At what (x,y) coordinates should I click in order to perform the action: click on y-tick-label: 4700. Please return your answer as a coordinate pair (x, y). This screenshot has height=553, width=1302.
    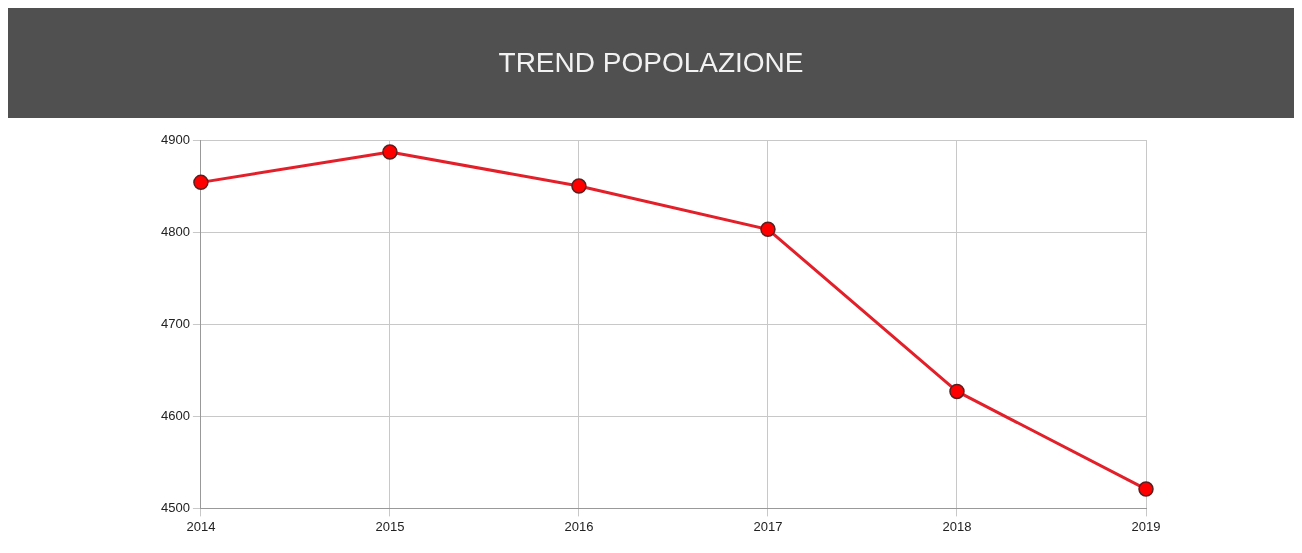
    Looking at the image, I should click on (175, 323).